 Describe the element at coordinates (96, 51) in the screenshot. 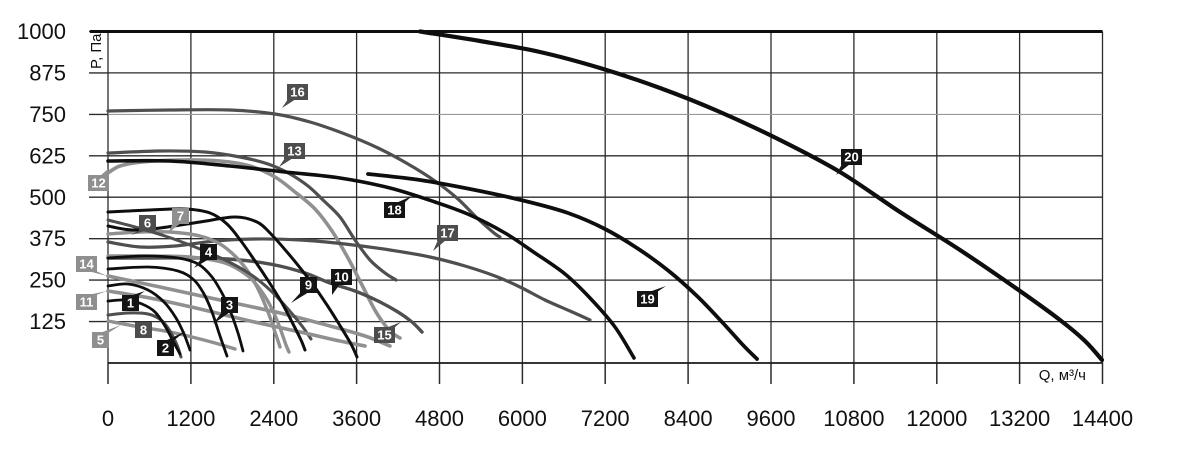

I see `svg-text: P, Па` at that location.